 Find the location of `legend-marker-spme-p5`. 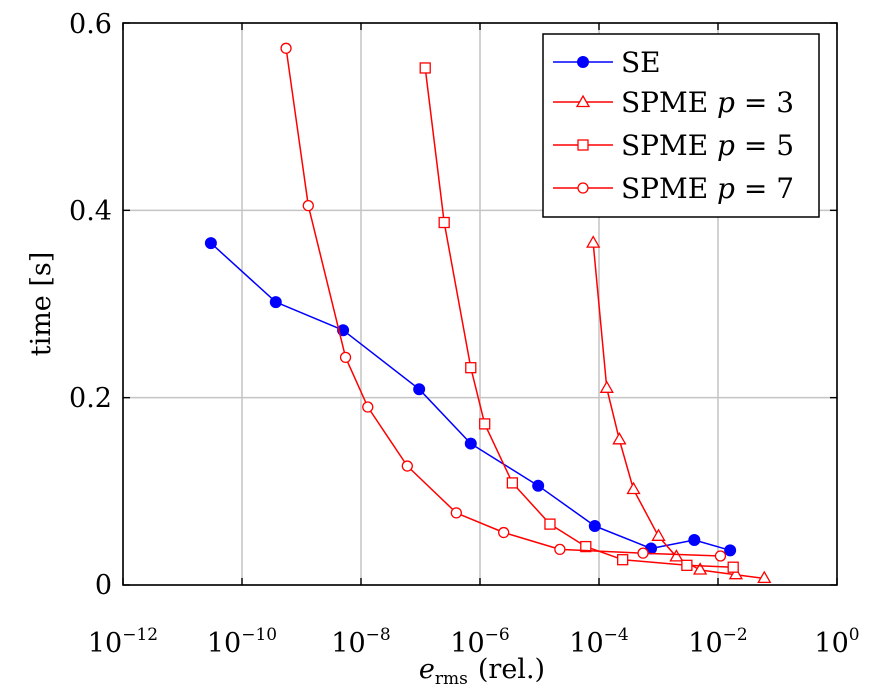

legend-marker-spme-p5 is located at coordinates (583, 145).